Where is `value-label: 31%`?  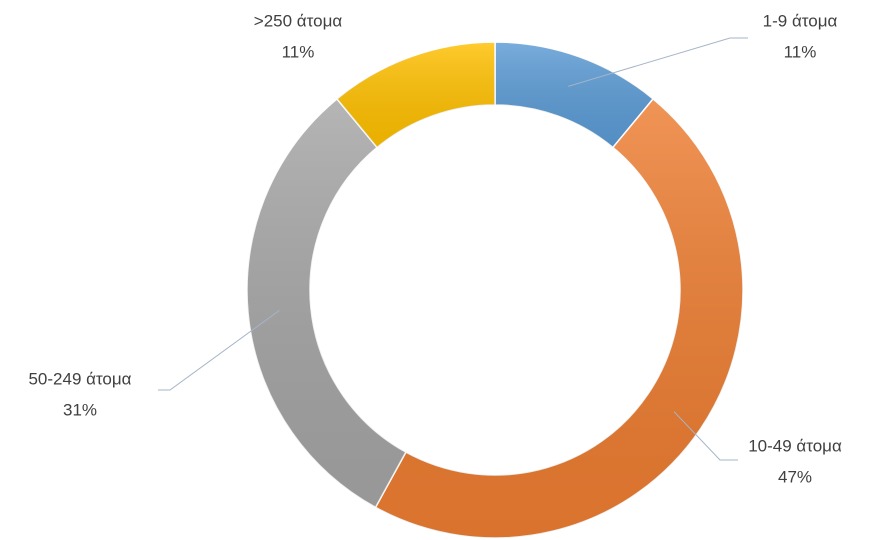 value-label: 31% is located at coordinates (80, 409).